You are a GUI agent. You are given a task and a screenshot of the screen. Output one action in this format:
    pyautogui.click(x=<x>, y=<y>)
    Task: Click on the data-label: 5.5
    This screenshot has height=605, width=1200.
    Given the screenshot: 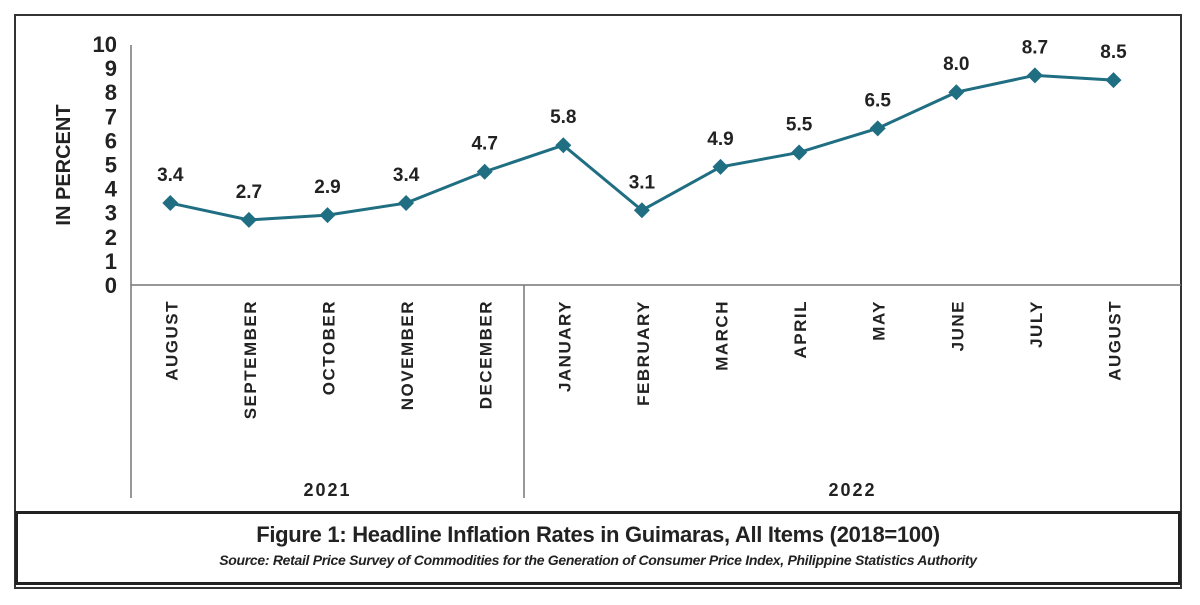 What is the action you would take?
    pyautogui.click(x=799, y=124)
    